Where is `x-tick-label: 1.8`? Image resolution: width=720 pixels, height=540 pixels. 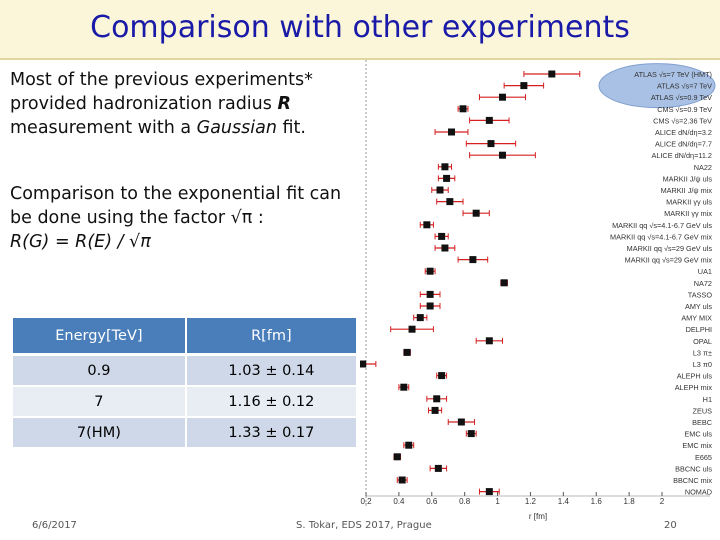
x-tick-label: 1.8 is located at coordinates (630, 501).